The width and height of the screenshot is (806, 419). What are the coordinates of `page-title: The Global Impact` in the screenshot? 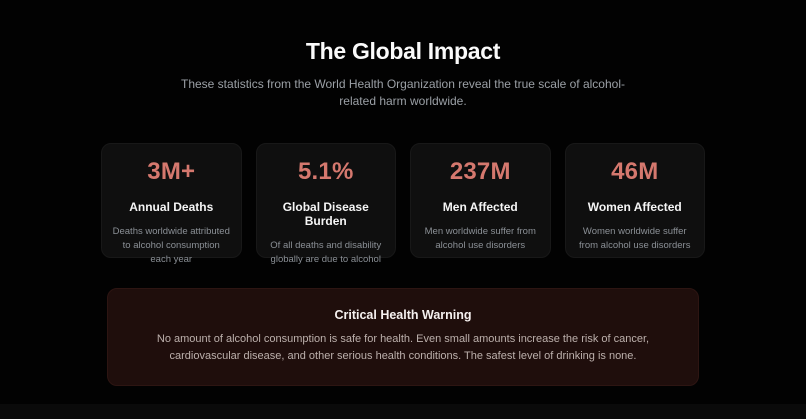 It's located at (403, 51).